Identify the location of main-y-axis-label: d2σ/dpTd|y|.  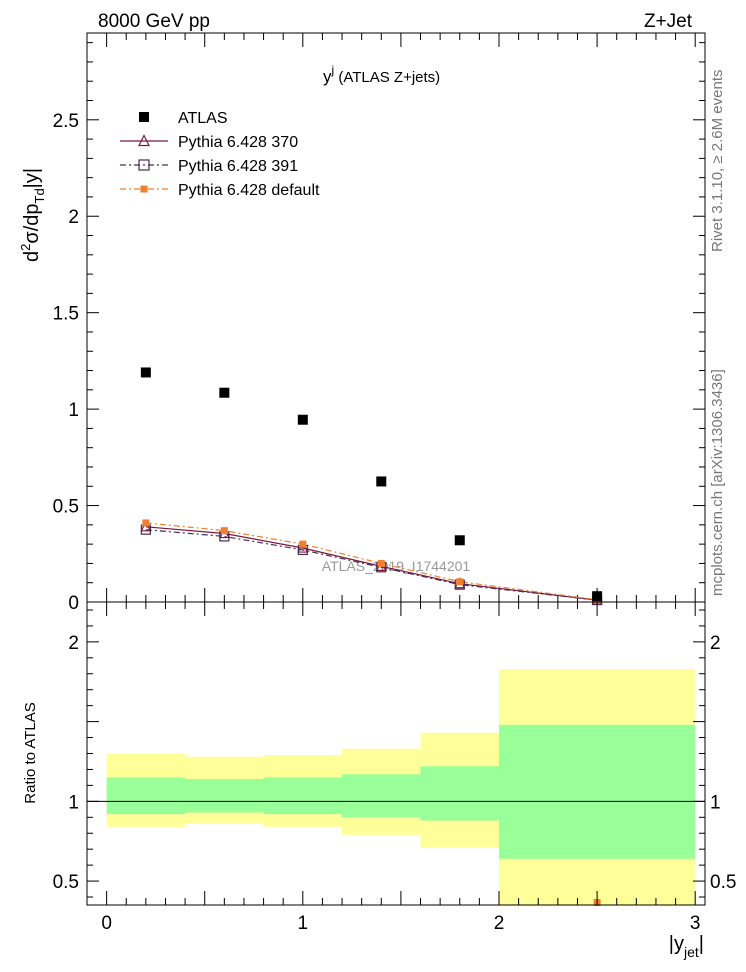
(32, 215).